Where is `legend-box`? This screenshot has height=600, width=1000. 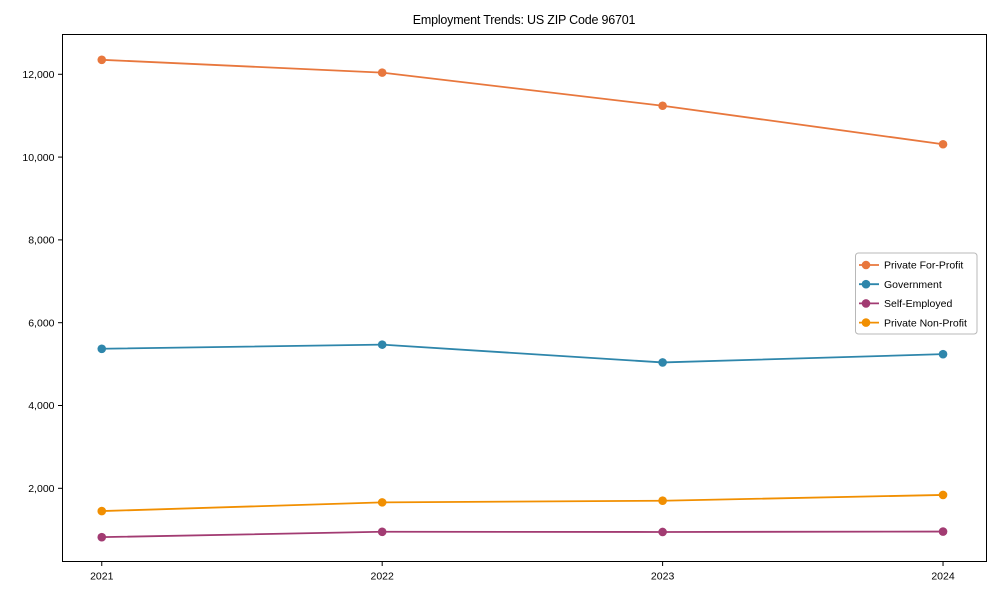
legend-box is located at coordinates (916, 293).